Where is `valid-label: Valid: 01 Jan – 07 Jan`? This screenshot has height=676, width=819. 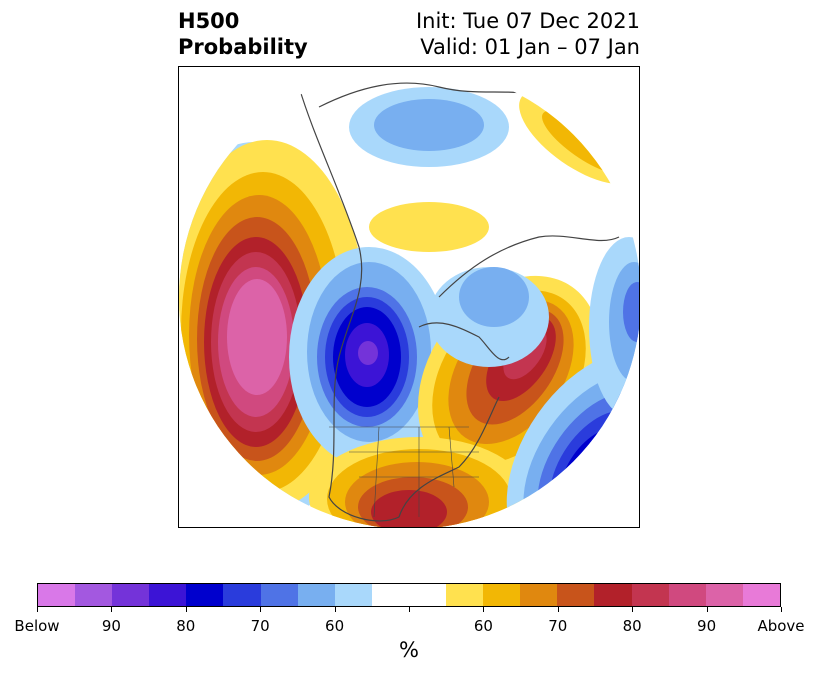
valid-label: Valid: 01 Jan – 07 Jan is located at coordinates (530, 47).